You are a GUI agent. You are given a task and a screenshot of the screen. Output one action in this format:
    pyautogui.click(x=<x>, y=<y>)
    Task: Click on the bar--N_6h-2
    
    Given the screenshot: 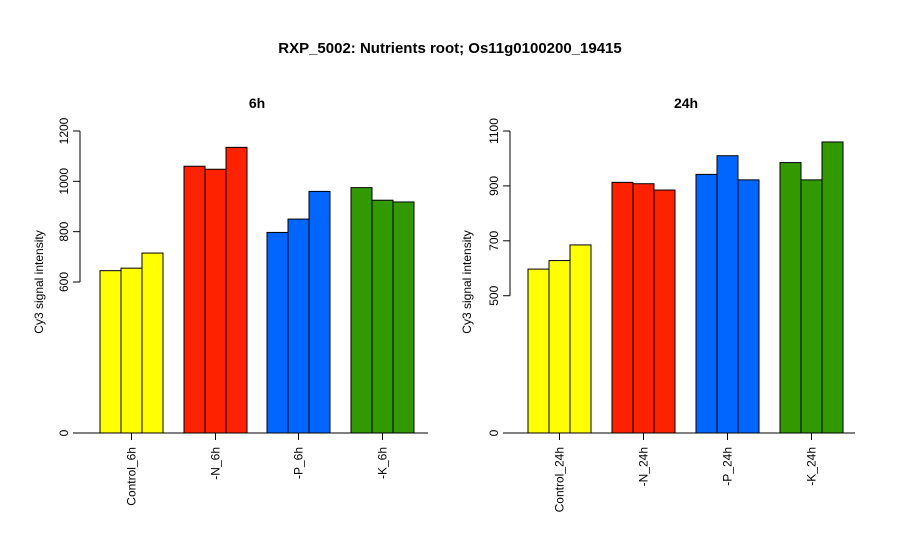 What is the action you would take?
    pyautogui.click(x=215, y=301)
    